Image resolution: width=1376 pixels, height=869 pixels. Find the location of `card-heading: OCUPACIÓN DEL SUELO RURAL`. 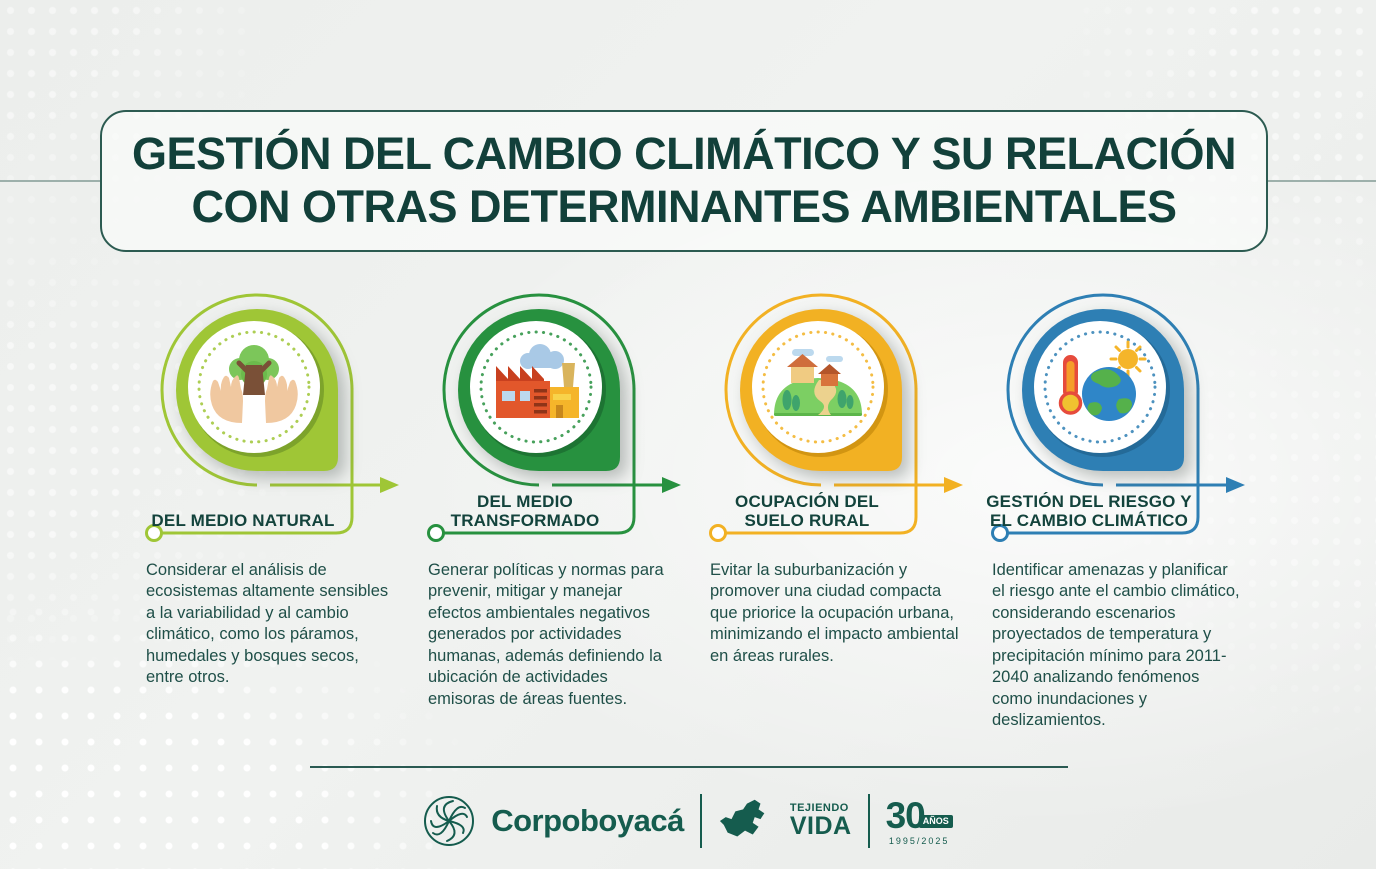

card-heading: OCUPACIÓN DEL SUELO RURAL is located at coordinates (807, 509).